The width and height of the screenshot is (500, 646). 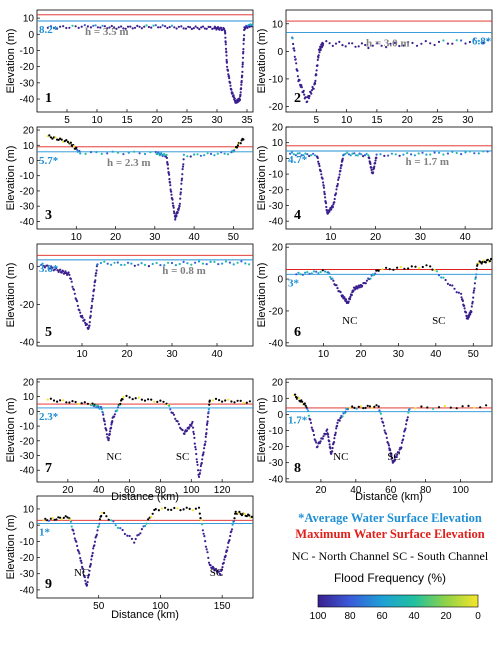 I want to click on x-tick-label: 40, so click(x=356, y=490).